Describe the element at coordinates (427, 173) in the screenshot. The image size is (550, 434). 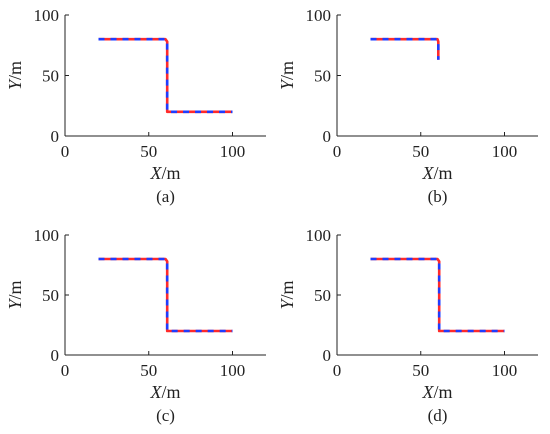
I see `x-axis-label-var-b: X` at that location.